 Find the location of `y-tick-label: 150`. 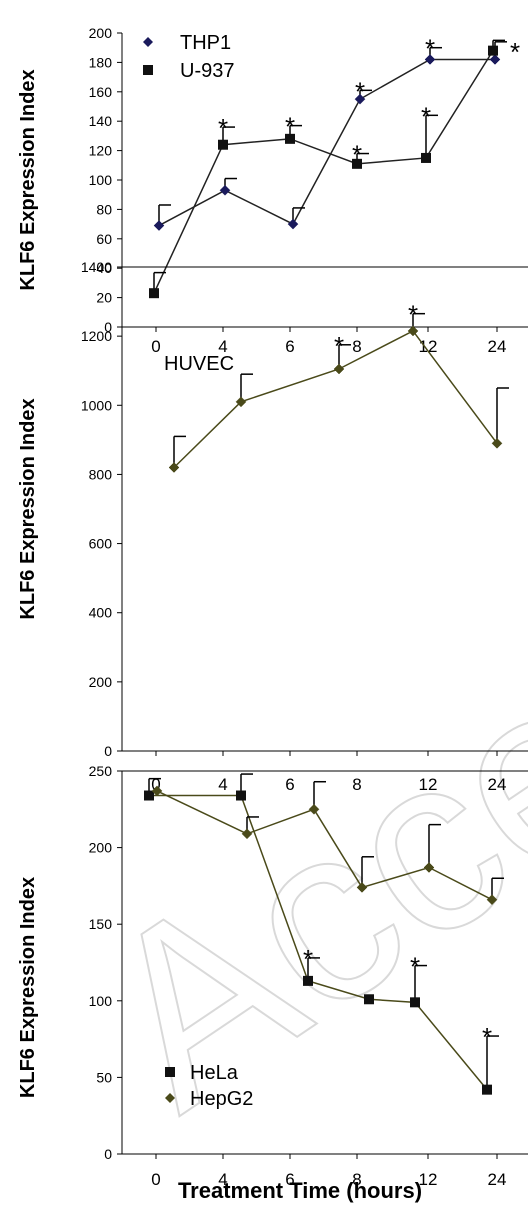

y-tick-label: 150 is located at coordinates (101, 924).